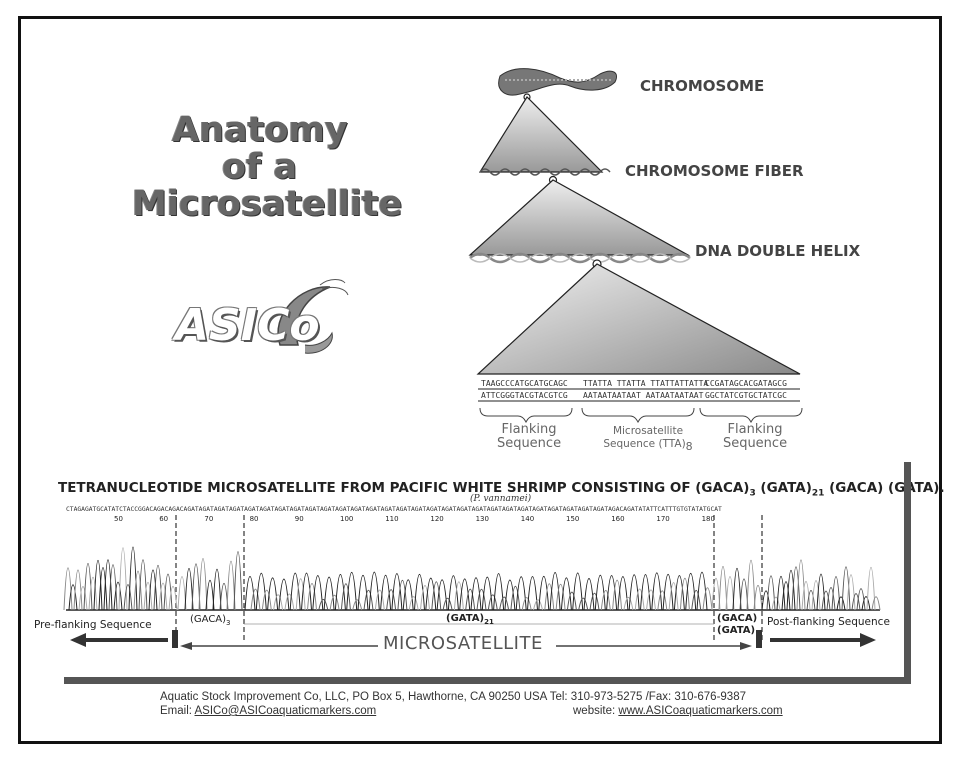  I want to click on tick-label: 100, so click(347, 519).